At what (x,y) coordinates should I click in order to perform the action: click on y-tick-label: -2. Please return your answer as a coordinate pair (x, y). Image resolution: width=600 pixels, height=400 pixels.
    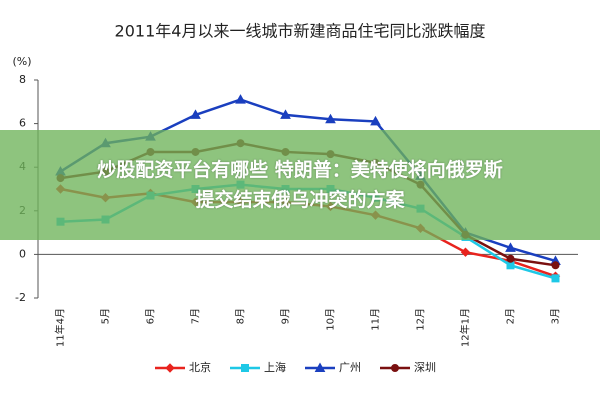
    Looking at the image, I should click on (20, 297).